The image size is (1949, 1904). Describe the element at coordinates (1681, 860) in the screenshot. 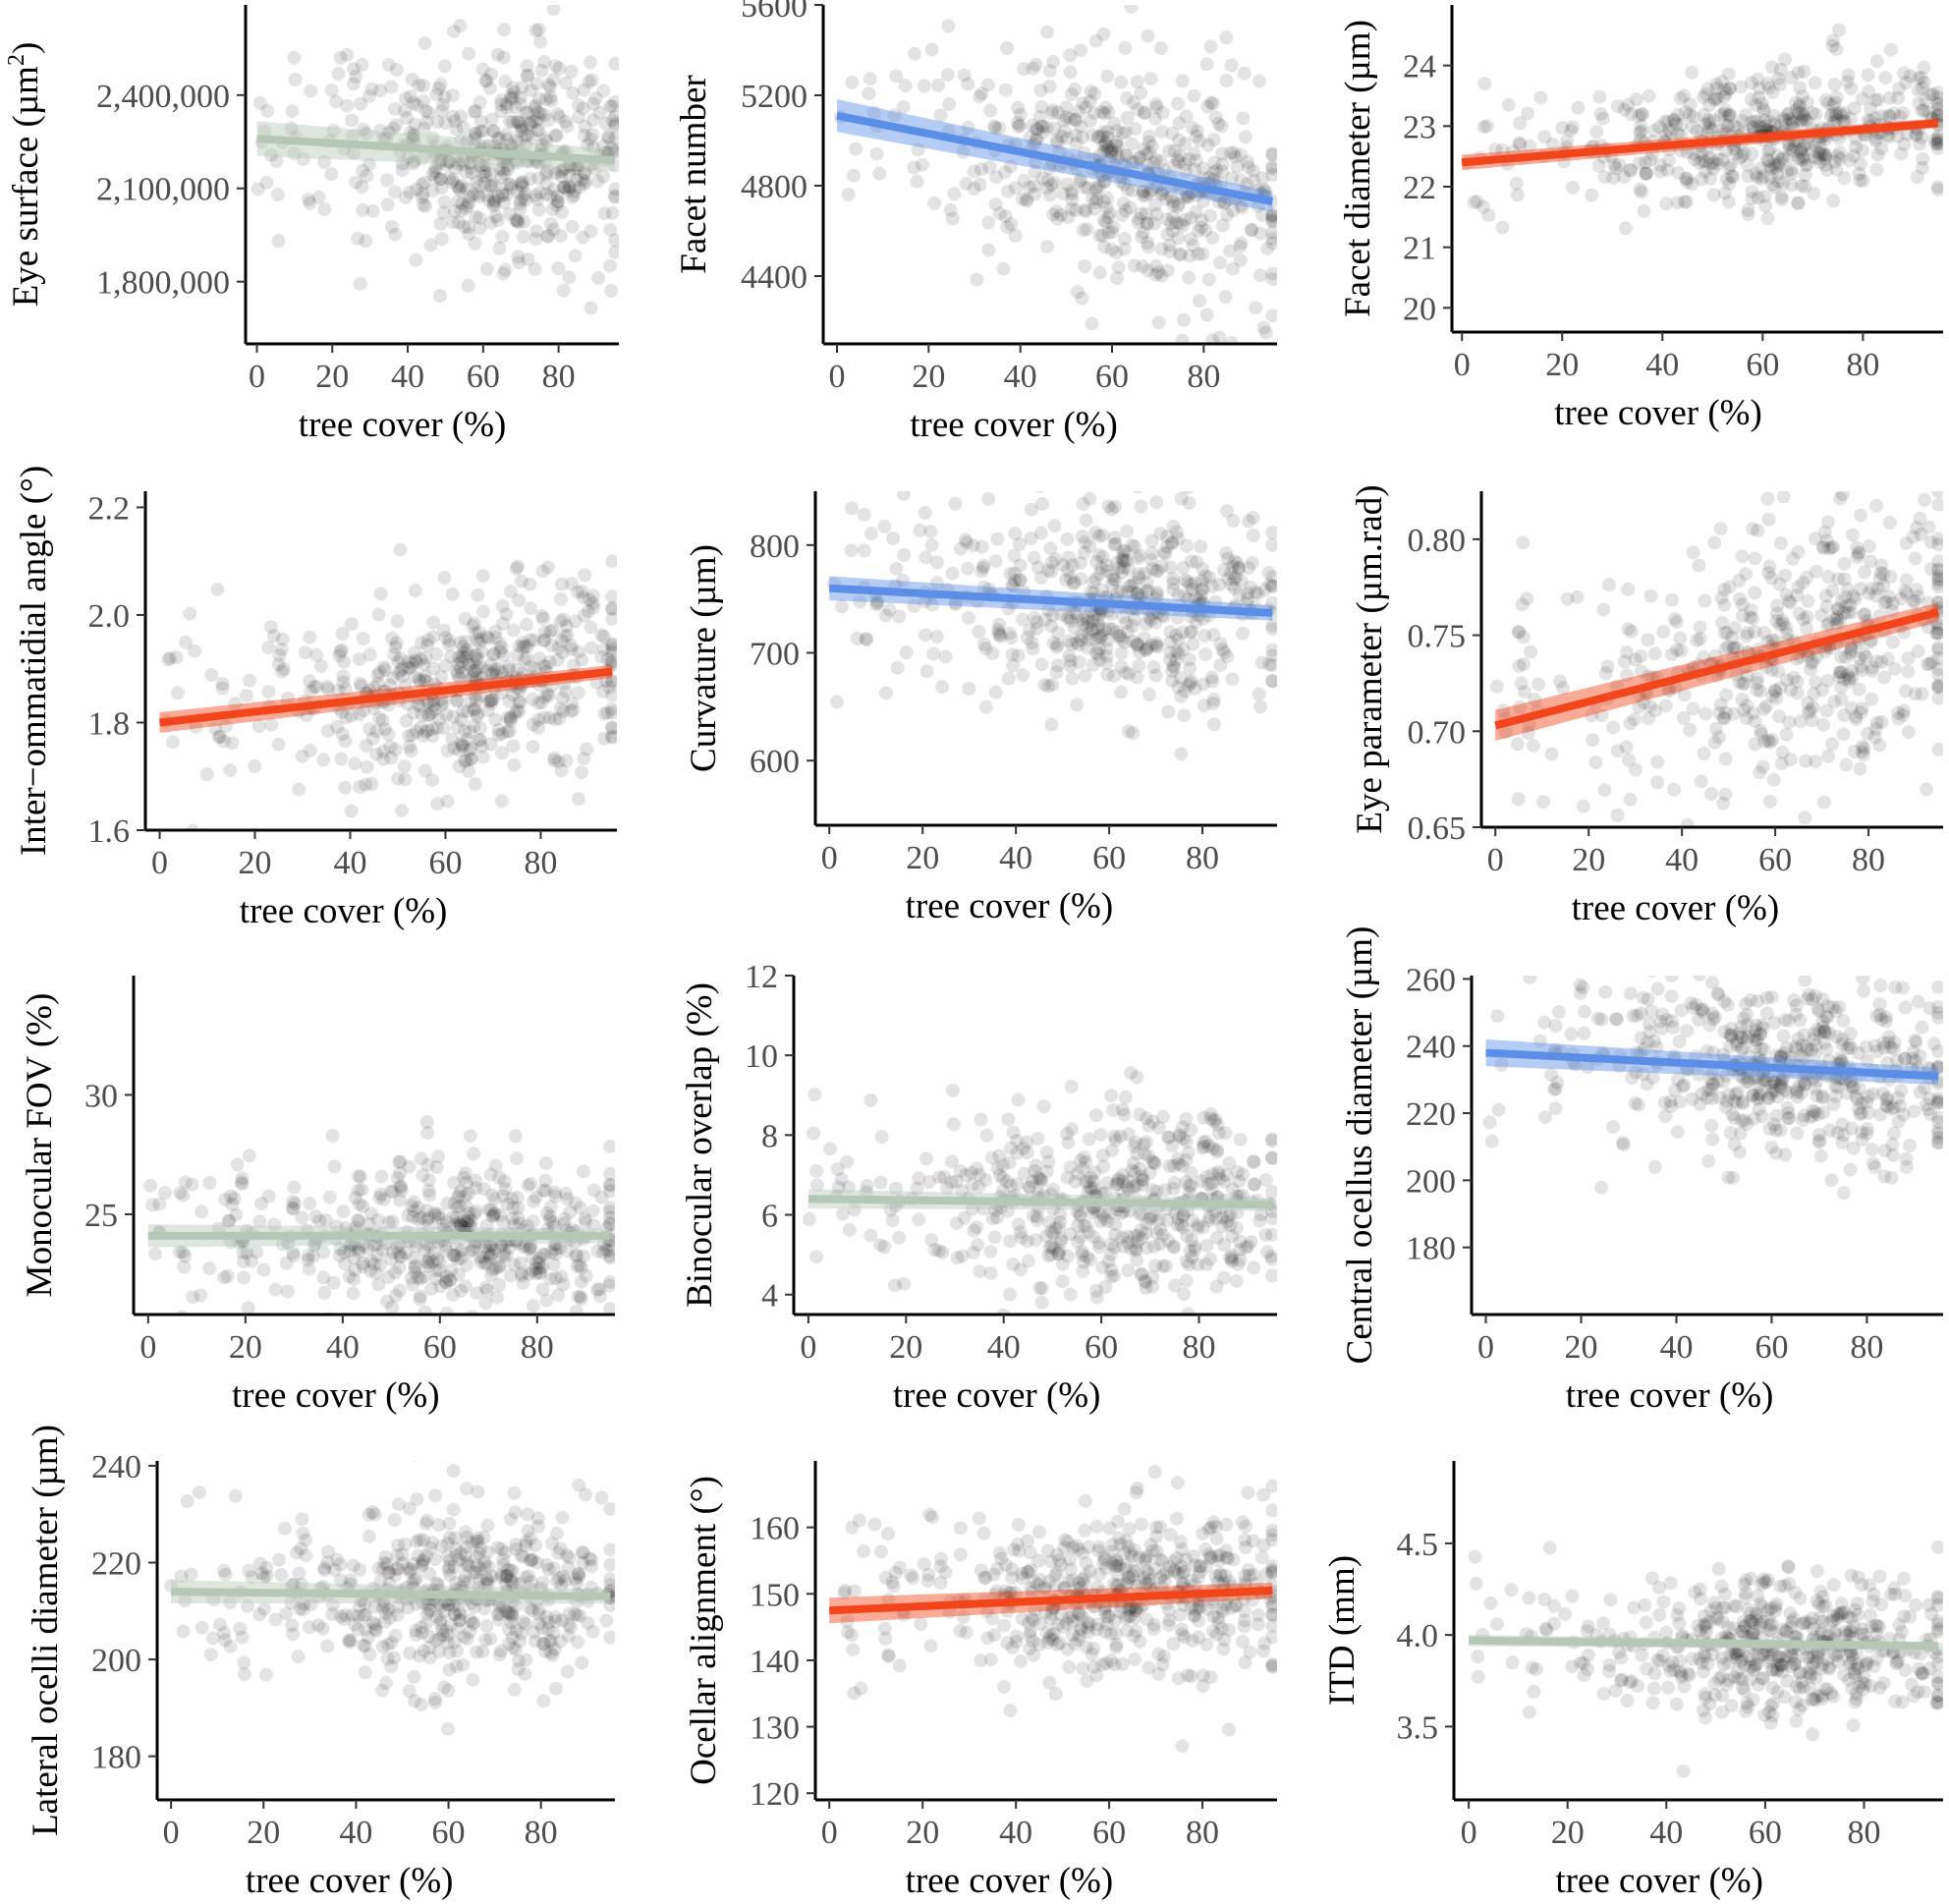

I see `x-tick-label: 40` at that location.